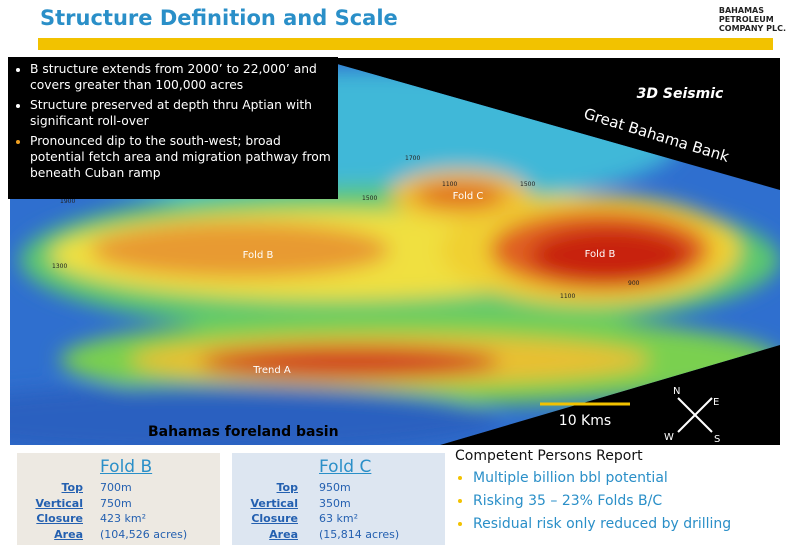 Image resolution: width=800 pixels, height=554 pixels. Describe the element at coordinates (680, 94) in the screenshot. I see `map-label: 3D Seismic` at that location.